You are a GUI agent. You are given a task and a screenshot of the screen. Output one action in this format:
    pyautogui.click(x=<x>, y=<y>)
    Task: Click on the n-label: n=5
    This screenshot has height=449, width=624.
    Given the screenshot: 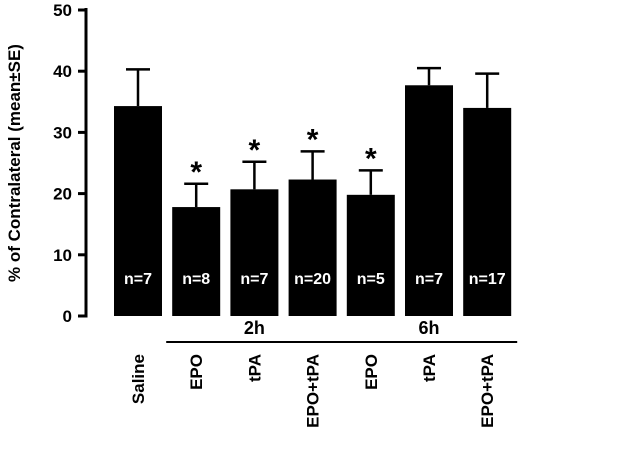 What is the action you would take?
    pyautogui.click(x=371, y=279)
    